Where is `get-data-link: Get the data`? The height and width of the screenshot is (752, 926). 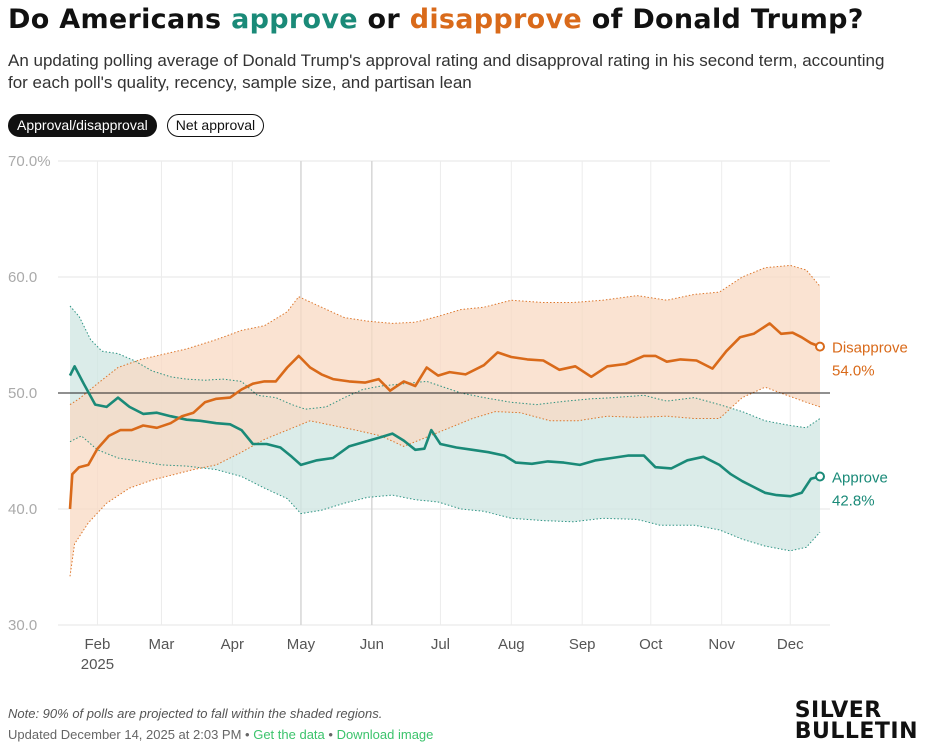
get-data-link: Get the data is located at coordinates (289, 734).